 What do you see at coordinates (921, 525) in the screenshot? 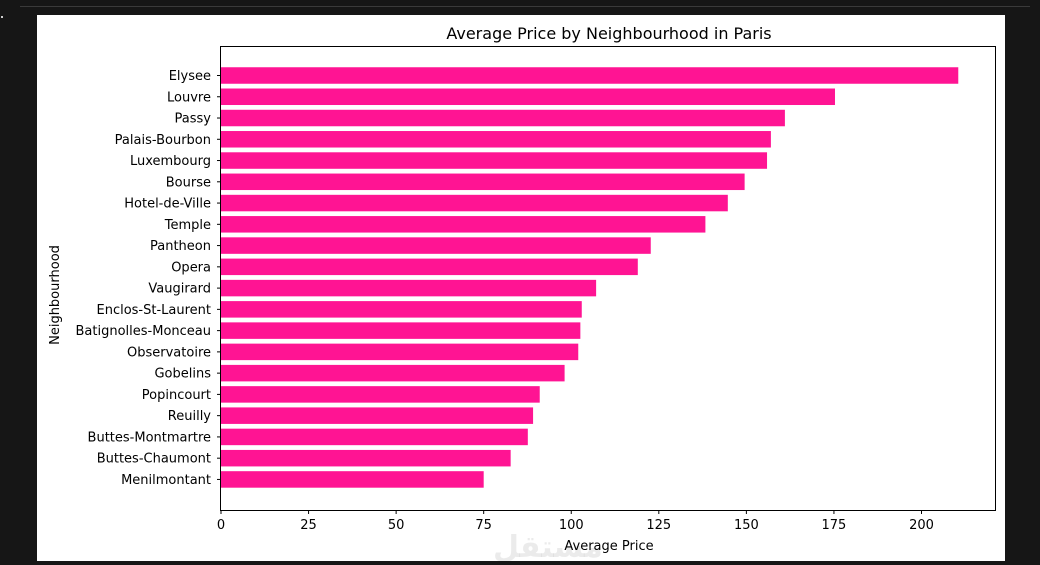
I see `x-tick-label: 200` at bounding box center [921, 525].